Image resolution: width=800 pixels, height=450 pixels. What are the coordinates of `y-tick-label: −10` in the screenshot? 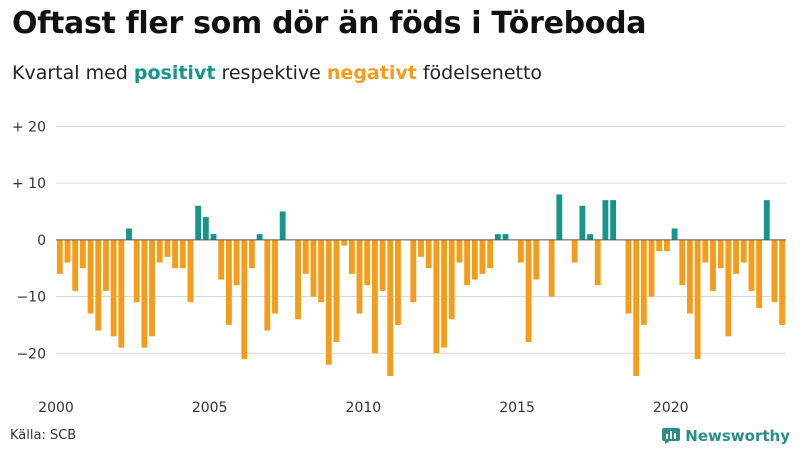 It's located at (31, 298).